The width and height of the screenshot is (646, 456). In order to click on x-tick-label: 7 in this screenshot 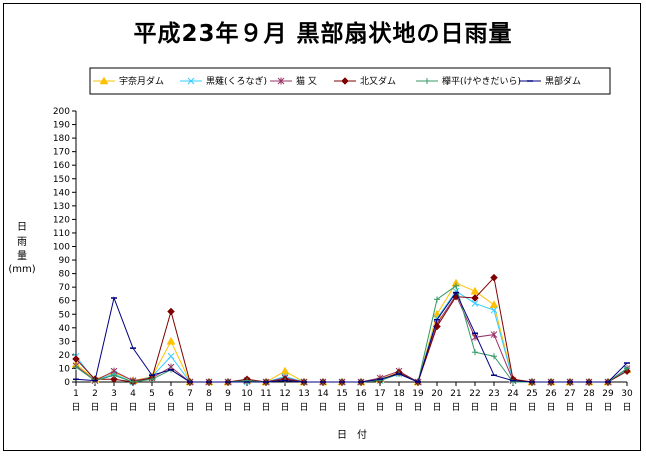, I will do `click(190, 394)`.